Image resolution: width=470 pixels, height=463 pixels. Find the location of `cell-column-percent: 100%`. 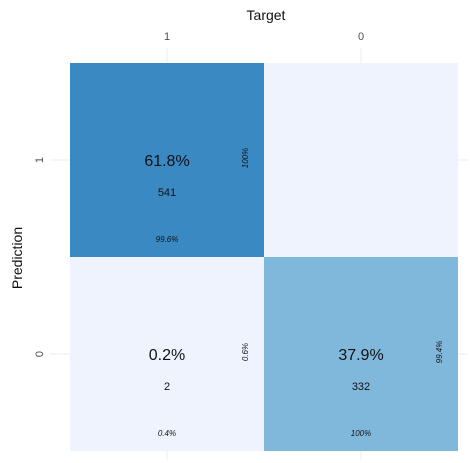

cell-column-percent: 100% is located at coordinates (361, 433).